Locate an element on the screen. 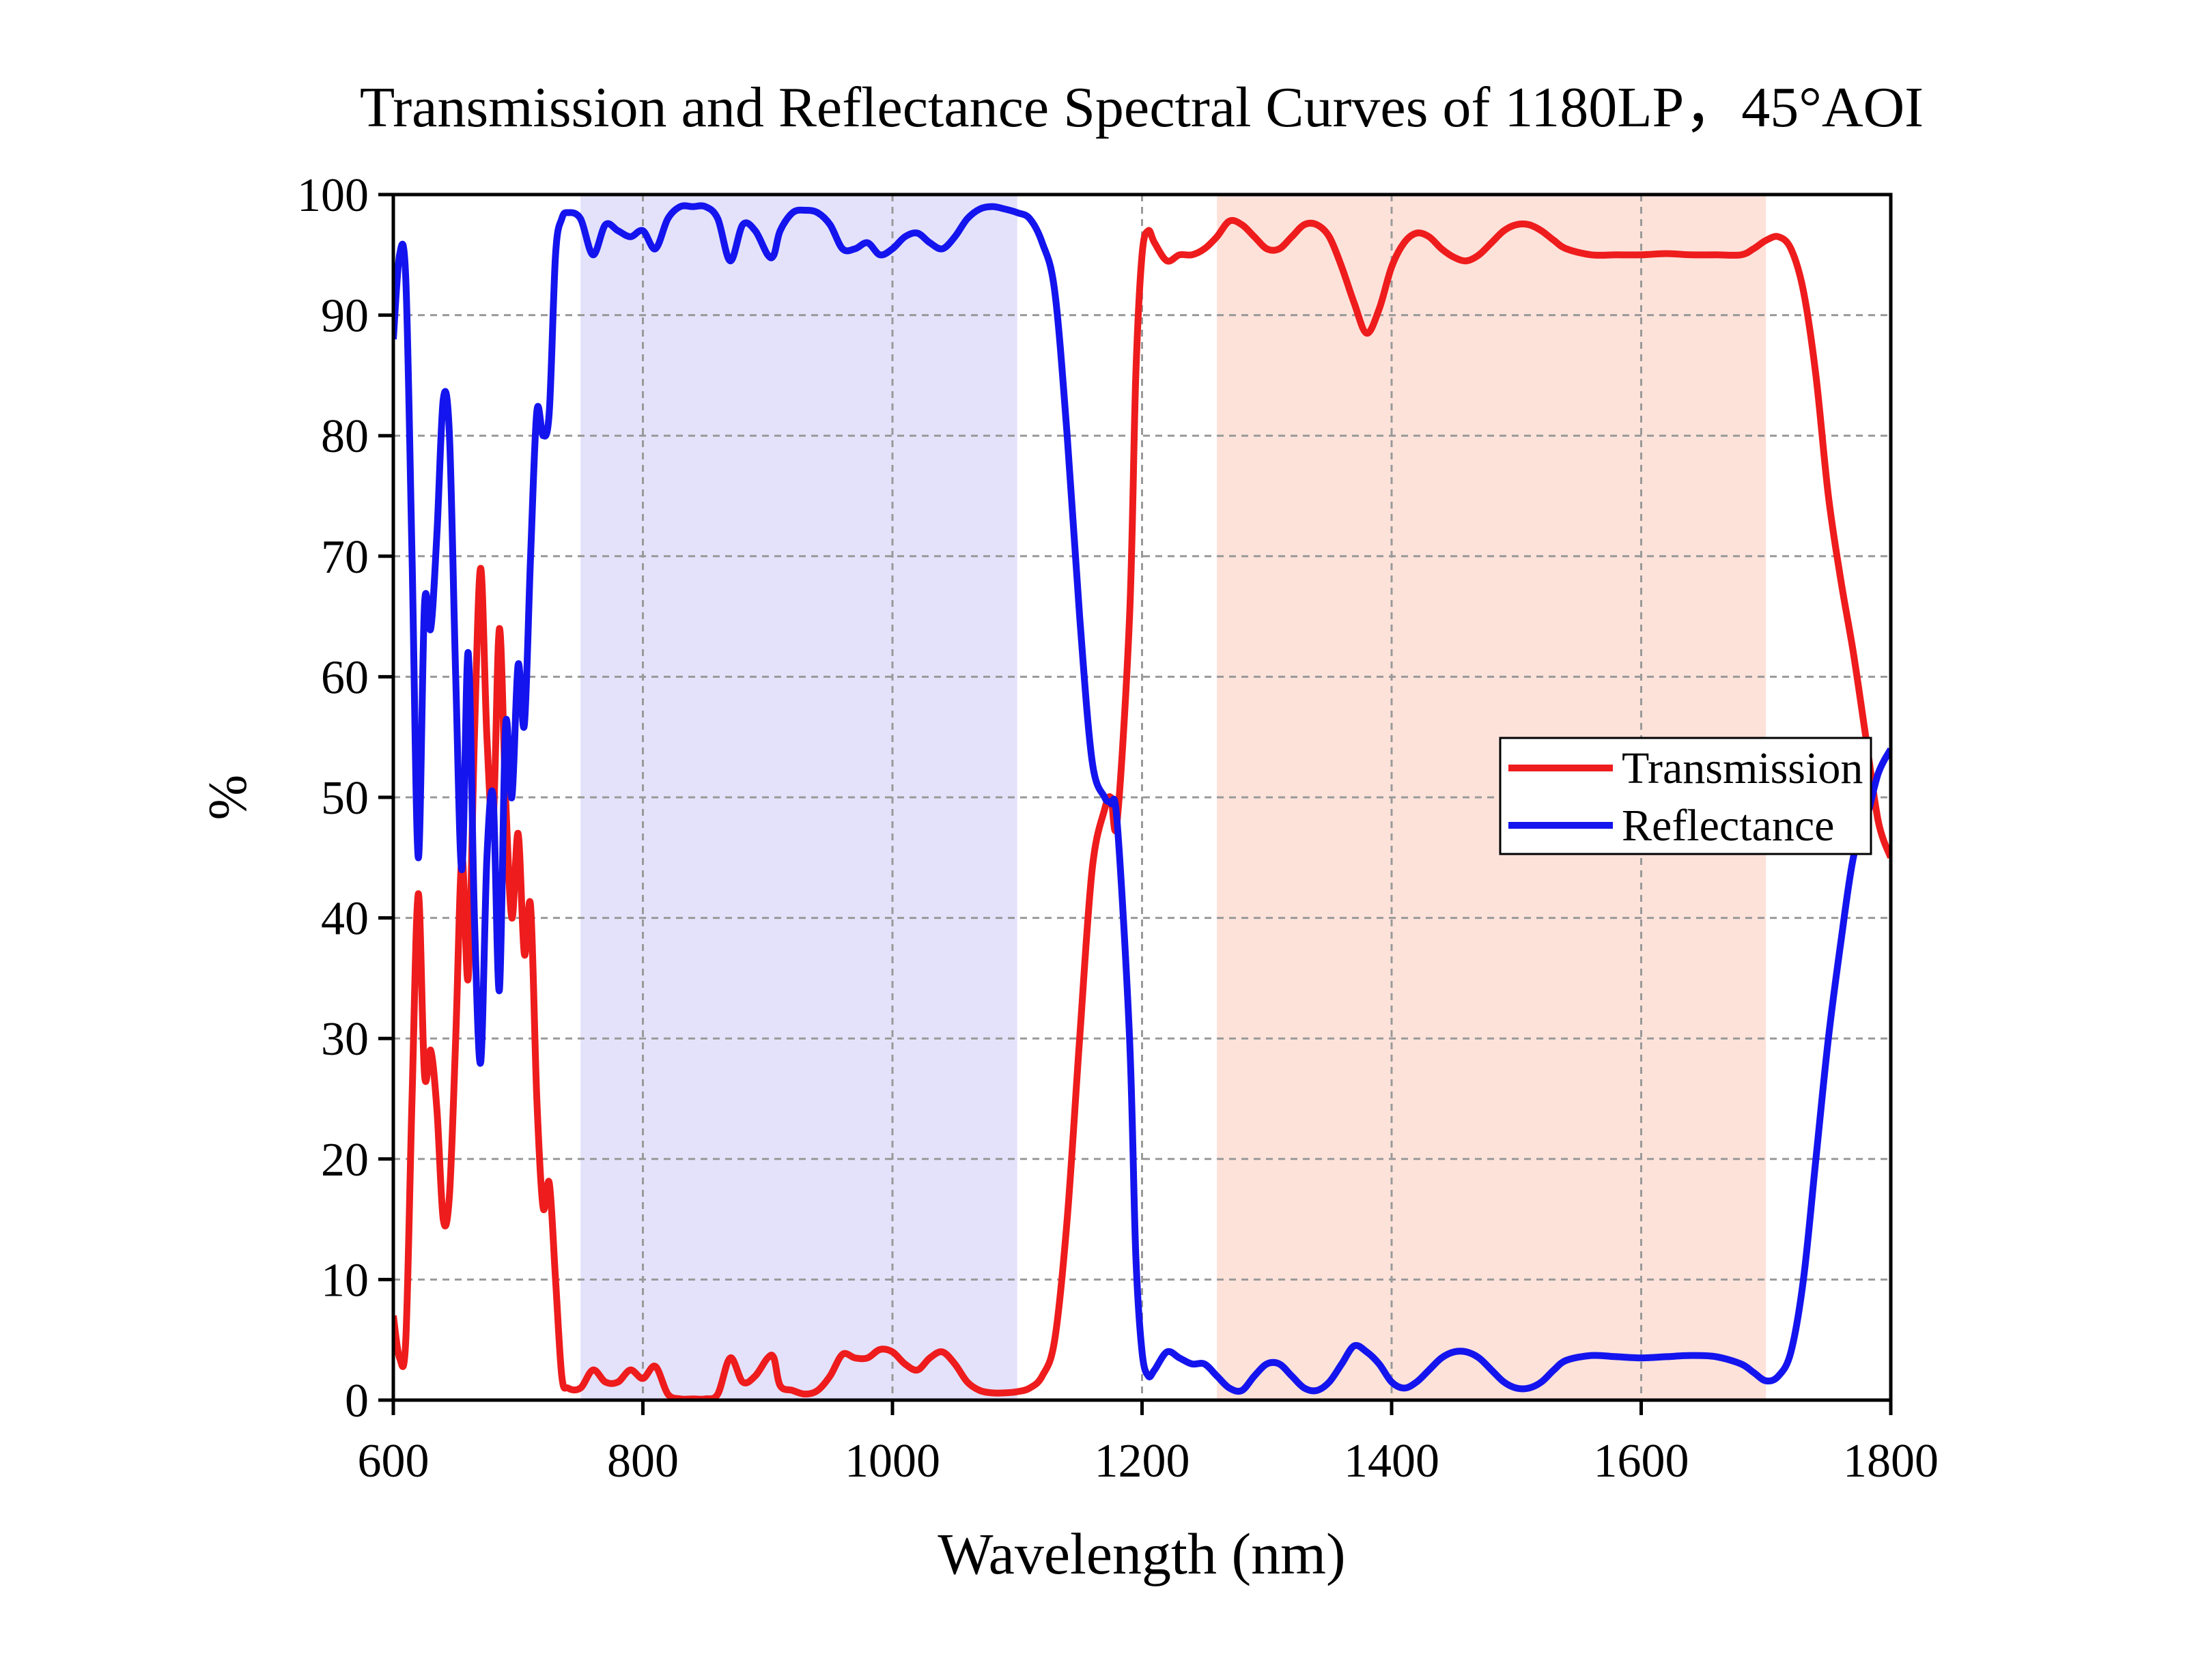  x-tick-label: 600 is located at coordinates (394, 1461).